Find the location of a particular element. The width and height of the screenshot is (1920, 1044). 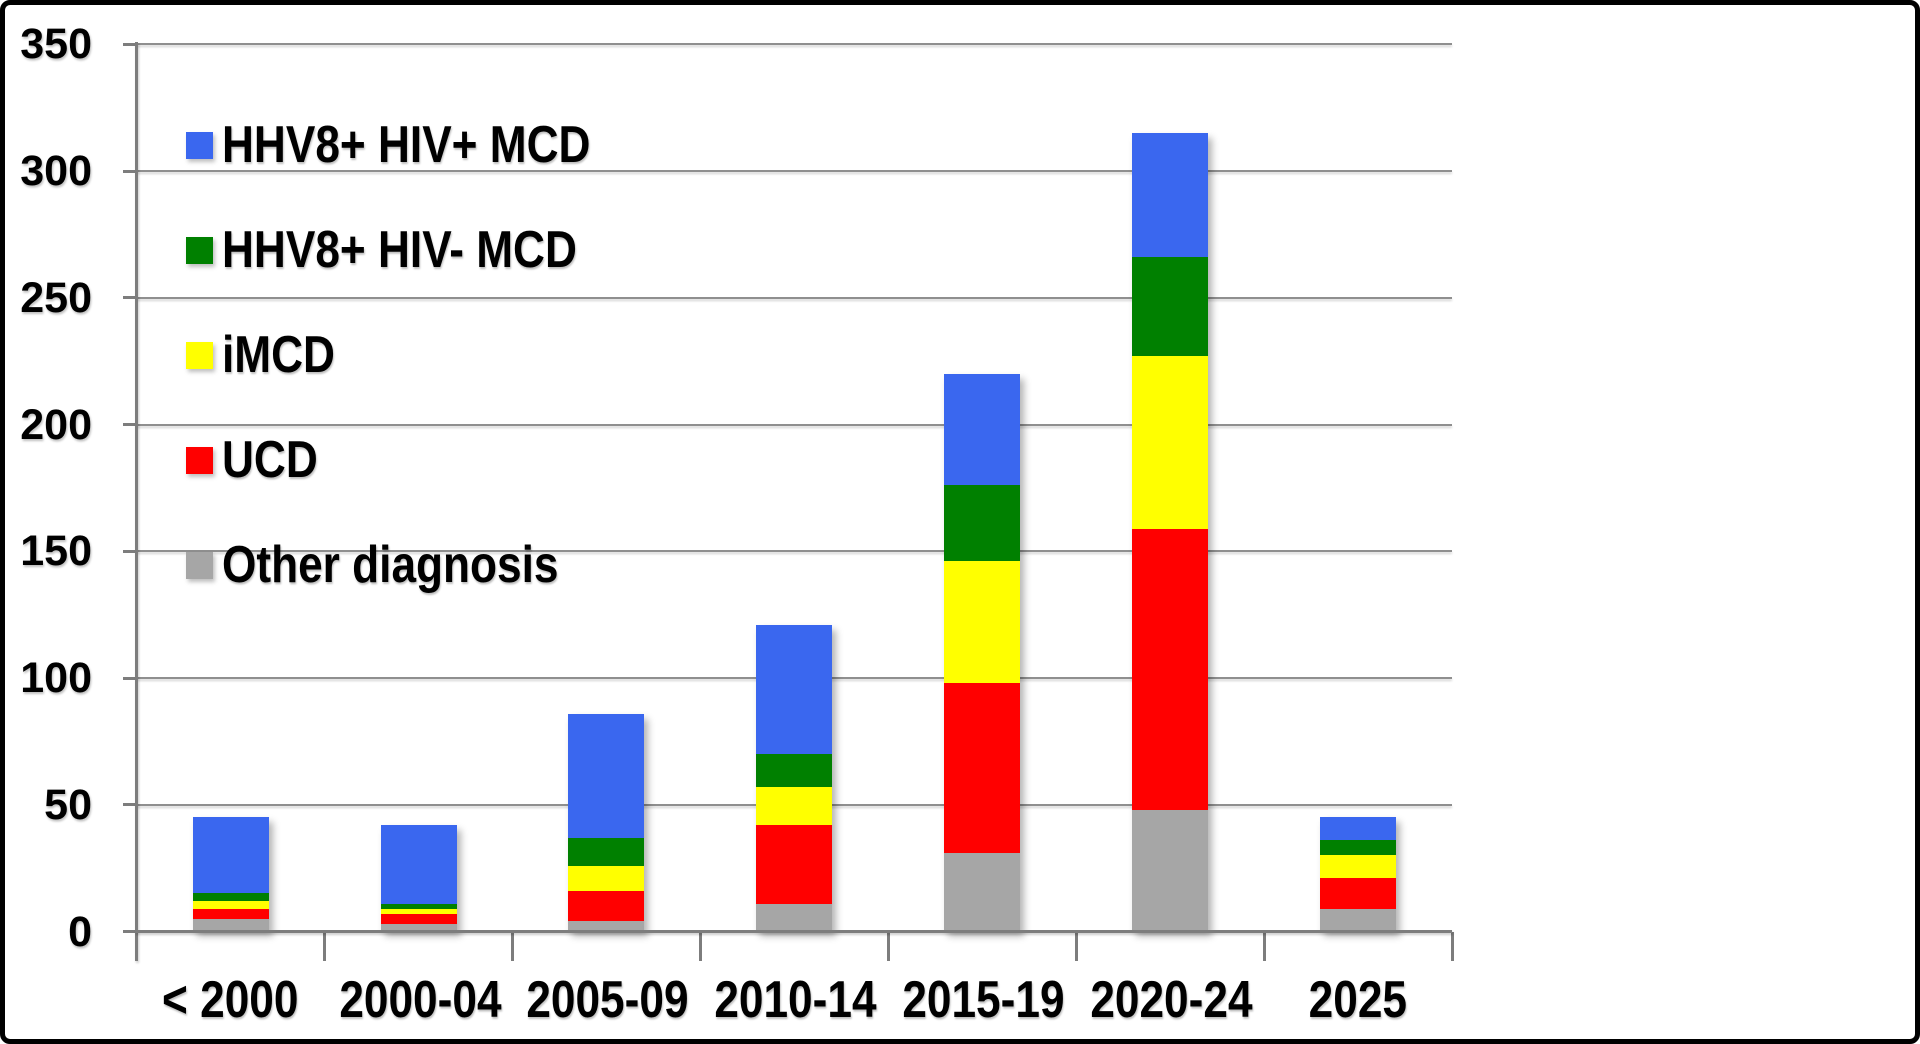

legend-label-text: HHV8+ HIV+ MCD is located at coordinates (406, 145).